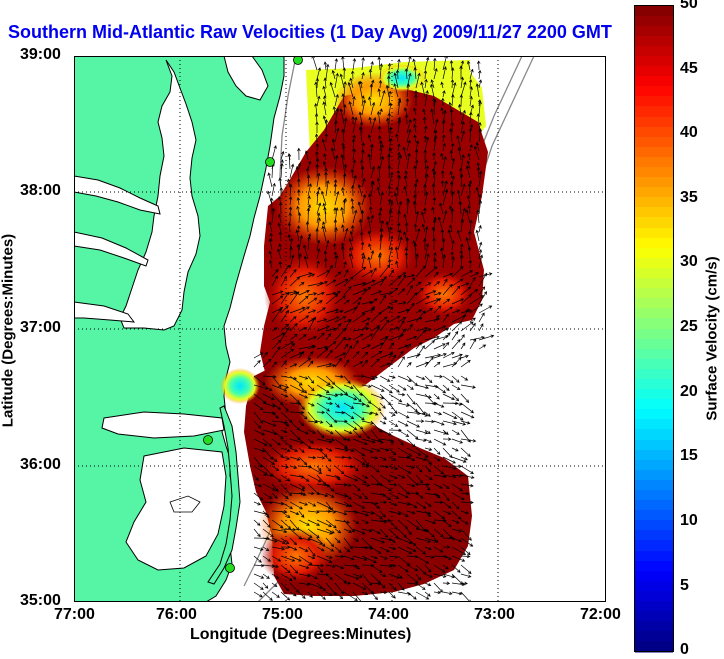  I want to click on rappahannock-river, so click(111, 249).